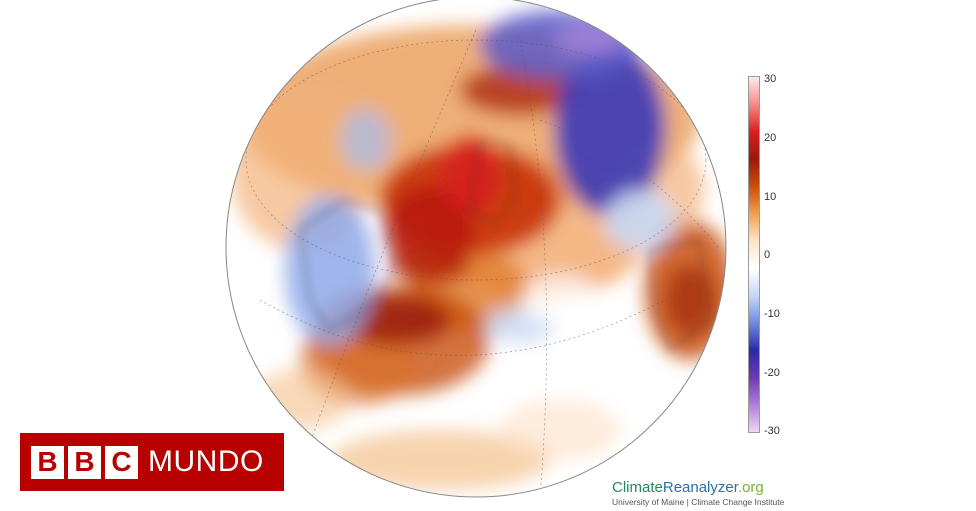  What do you see at coordinates (770, 79) in the screenshot?
I see `colorbar-tick-label: 30` at bounding box center [770, 79].